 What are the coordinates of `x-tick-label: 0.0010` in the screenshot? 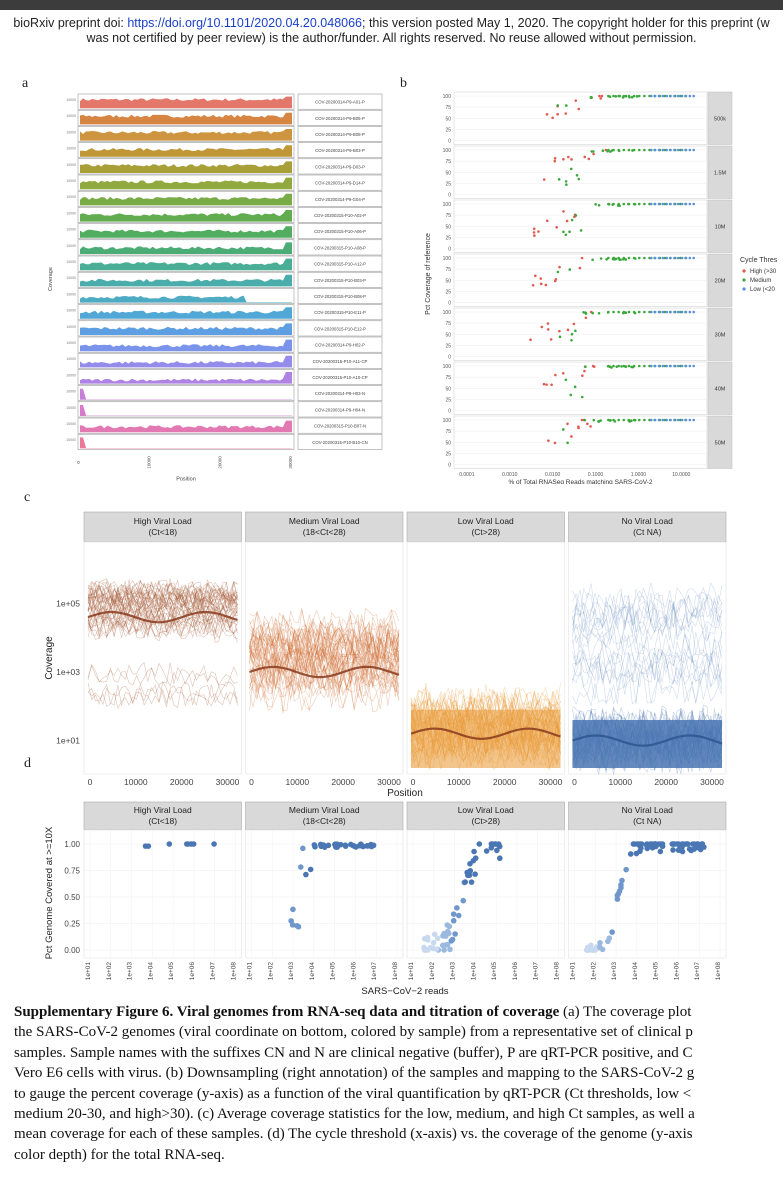 It's located at (510, 475).